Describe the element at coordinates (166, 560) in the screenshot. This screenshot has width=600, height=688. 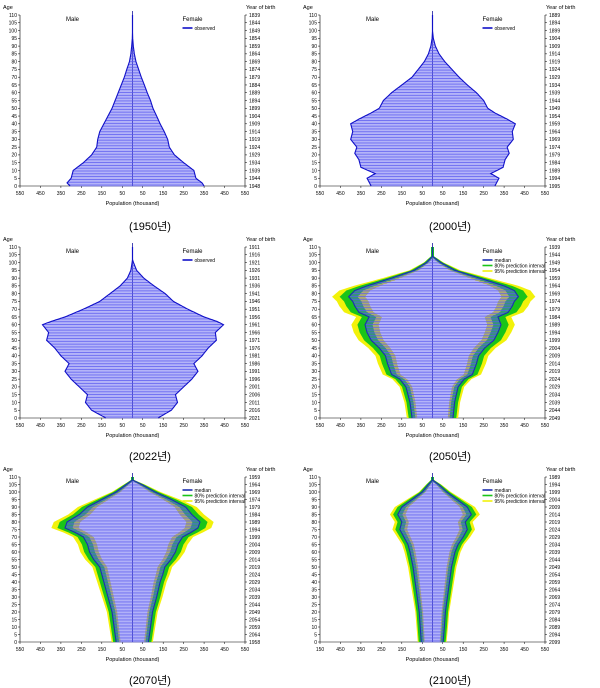
I see `female-outline` at that location.